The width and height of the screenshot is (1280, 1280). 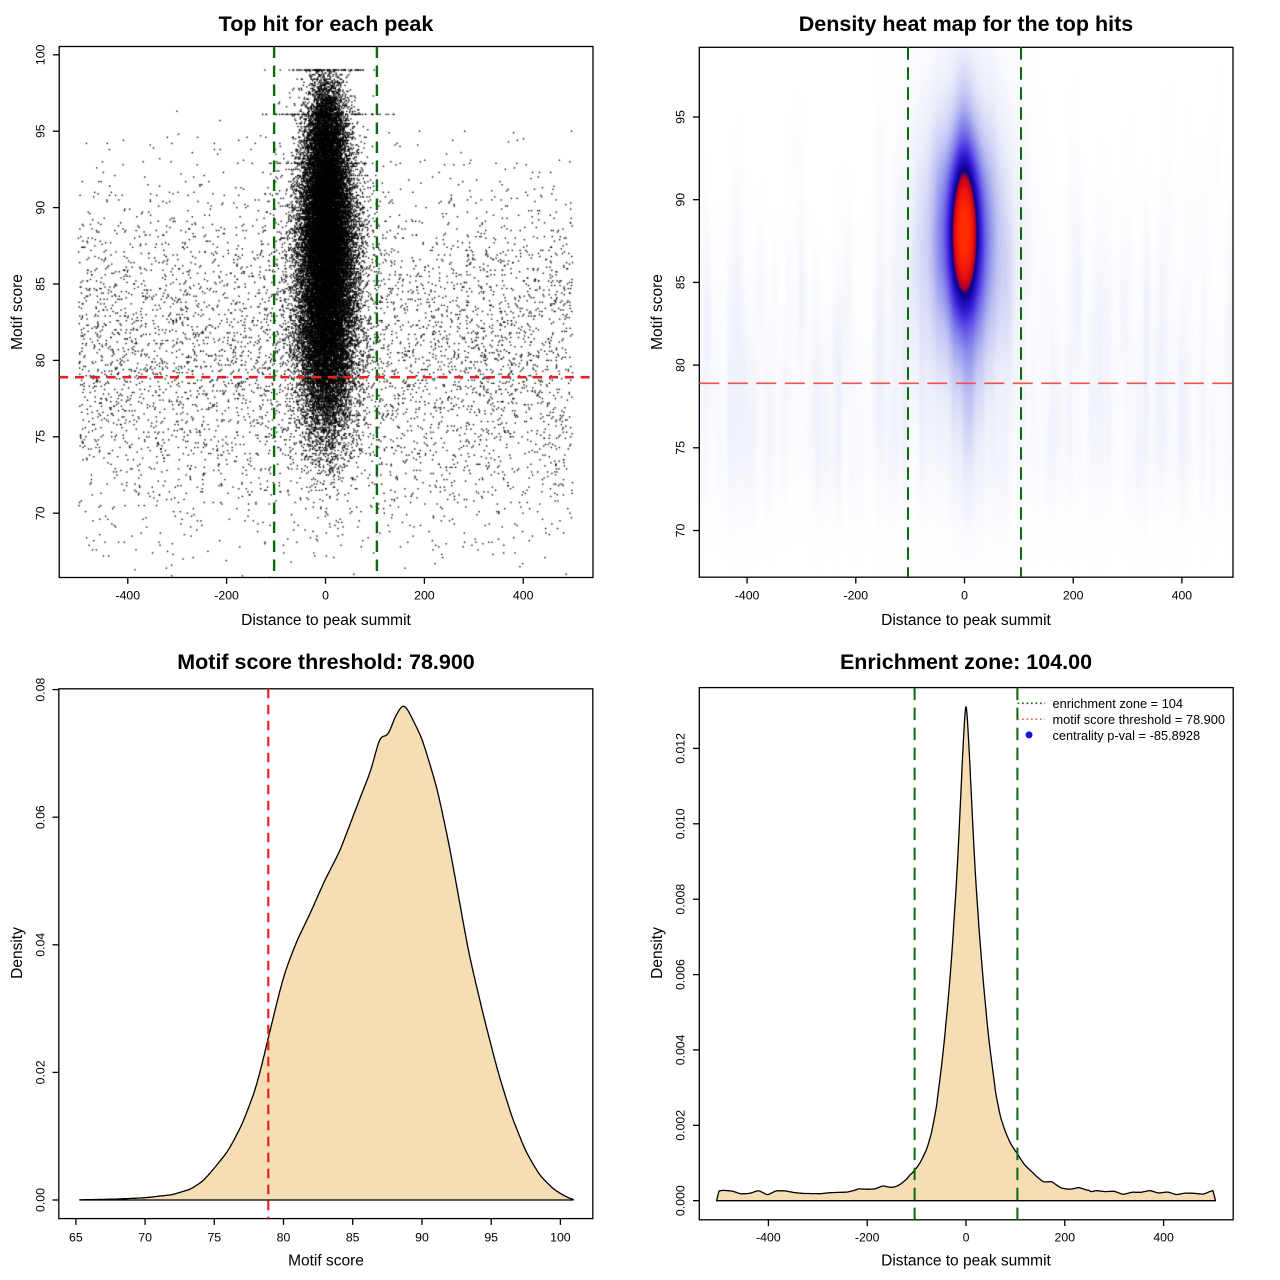 What do you see at coordinates (326, 662) in the screenshot?
I see `svg-text: Motif score threshold: 78.900` at bounding box center [326, 662].